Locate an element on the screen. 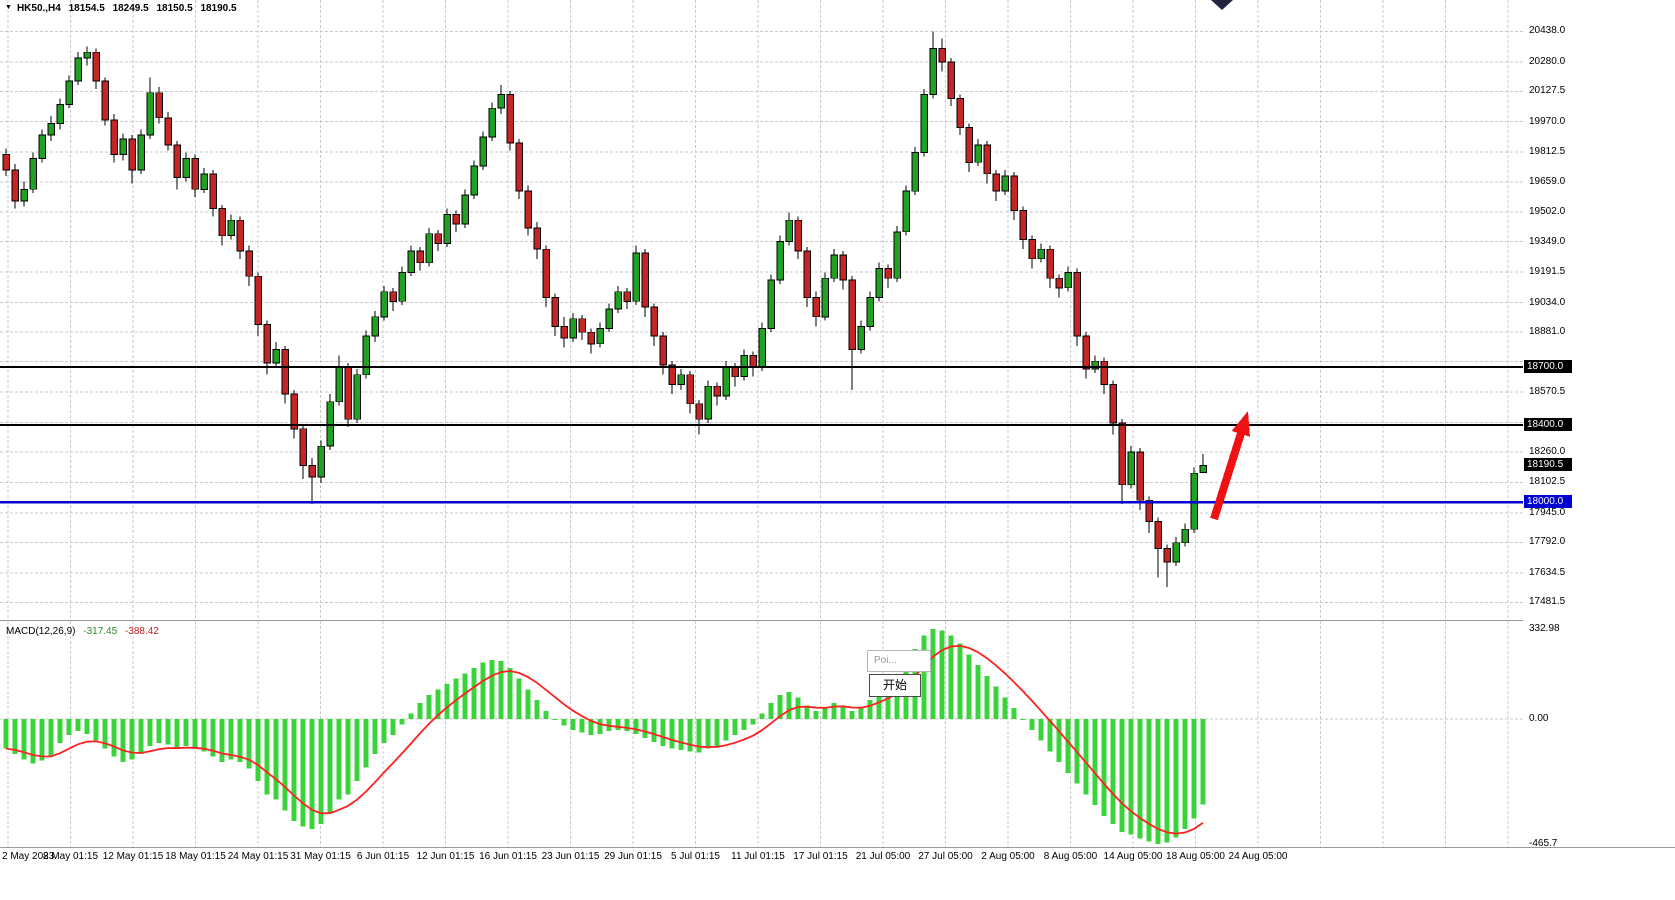 This screenshot has width=1675, height=900. price-badge: 18000.0 is located at coordinates (1548, 502).